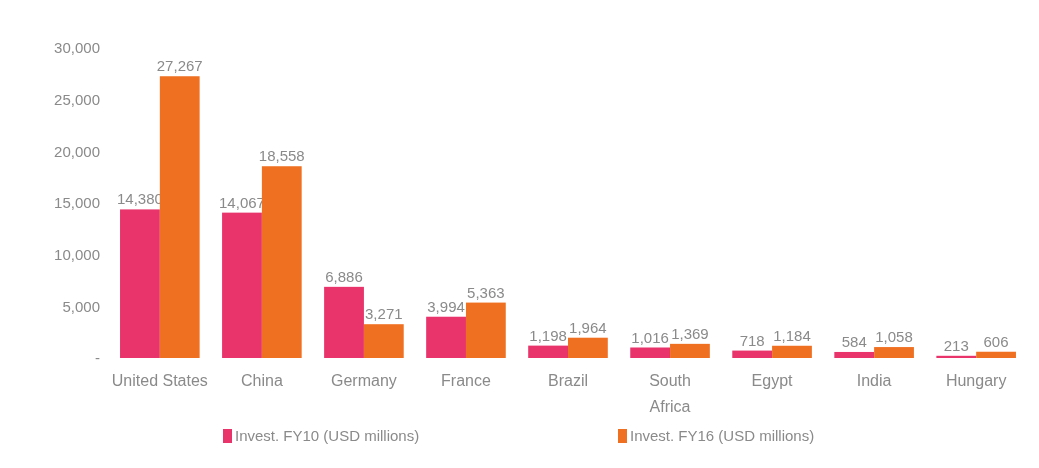  Describe the element at coordinates (179, 66) in the screenshot. I see `data-label: 27,267` at that location.